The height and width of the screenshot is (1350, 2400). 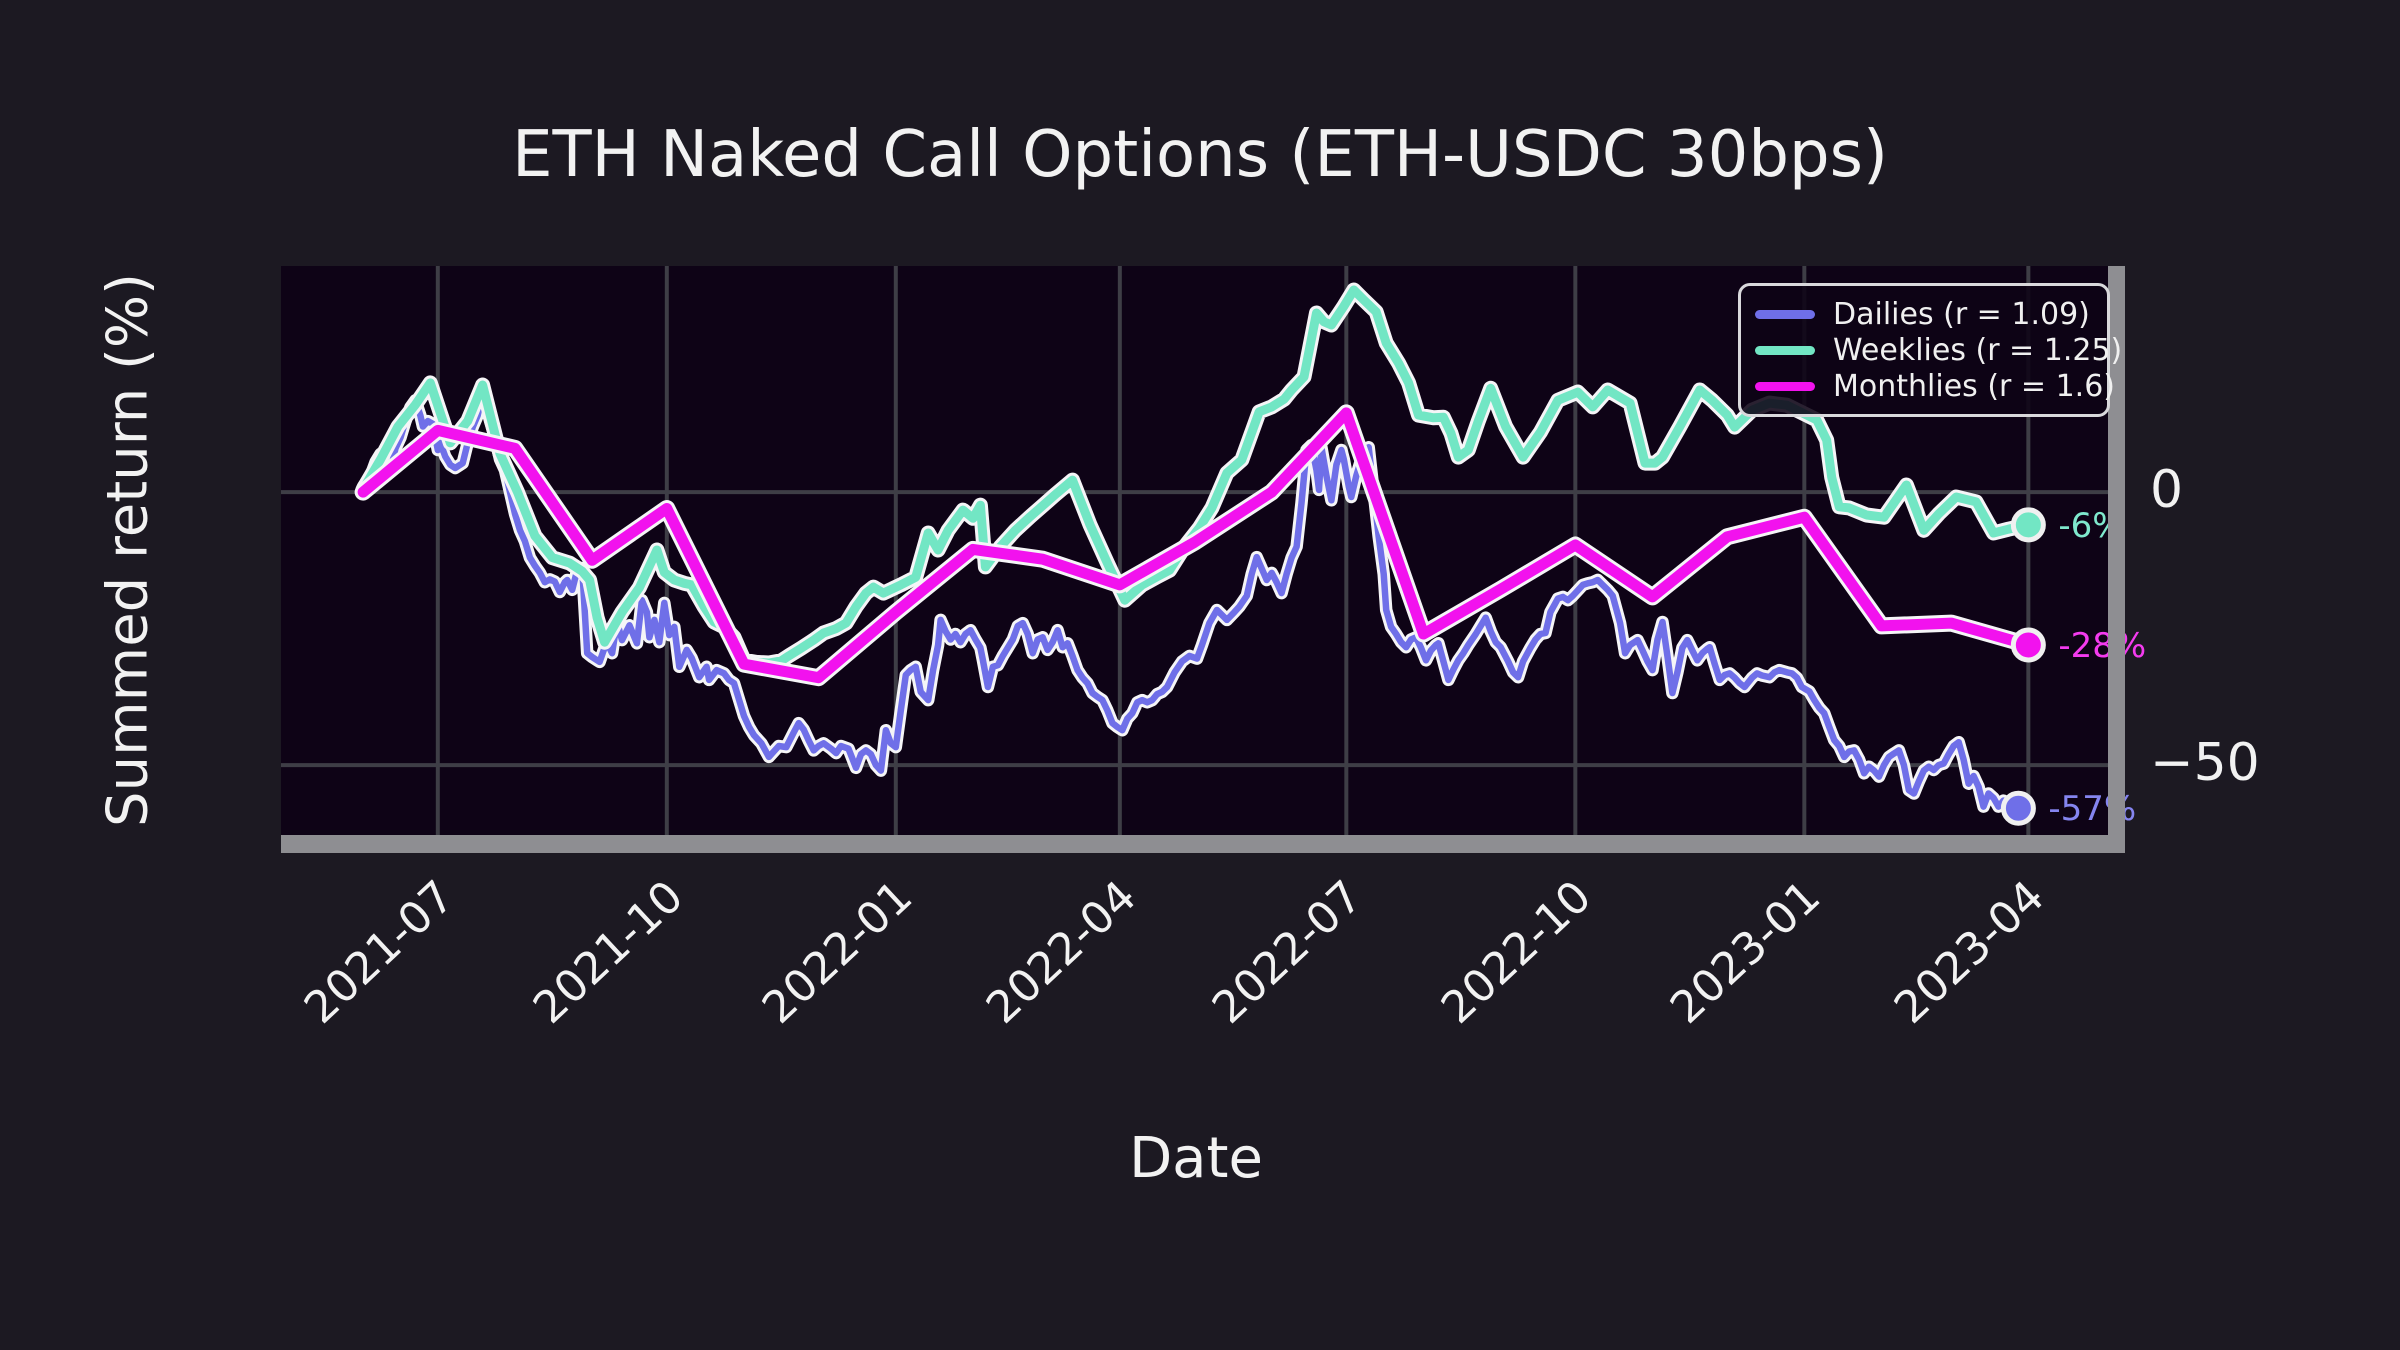 What do you see at coordinates (2167, 490) in the screenshot?
I see `y-tick-label: 0` at bounding box center [2167, 490].